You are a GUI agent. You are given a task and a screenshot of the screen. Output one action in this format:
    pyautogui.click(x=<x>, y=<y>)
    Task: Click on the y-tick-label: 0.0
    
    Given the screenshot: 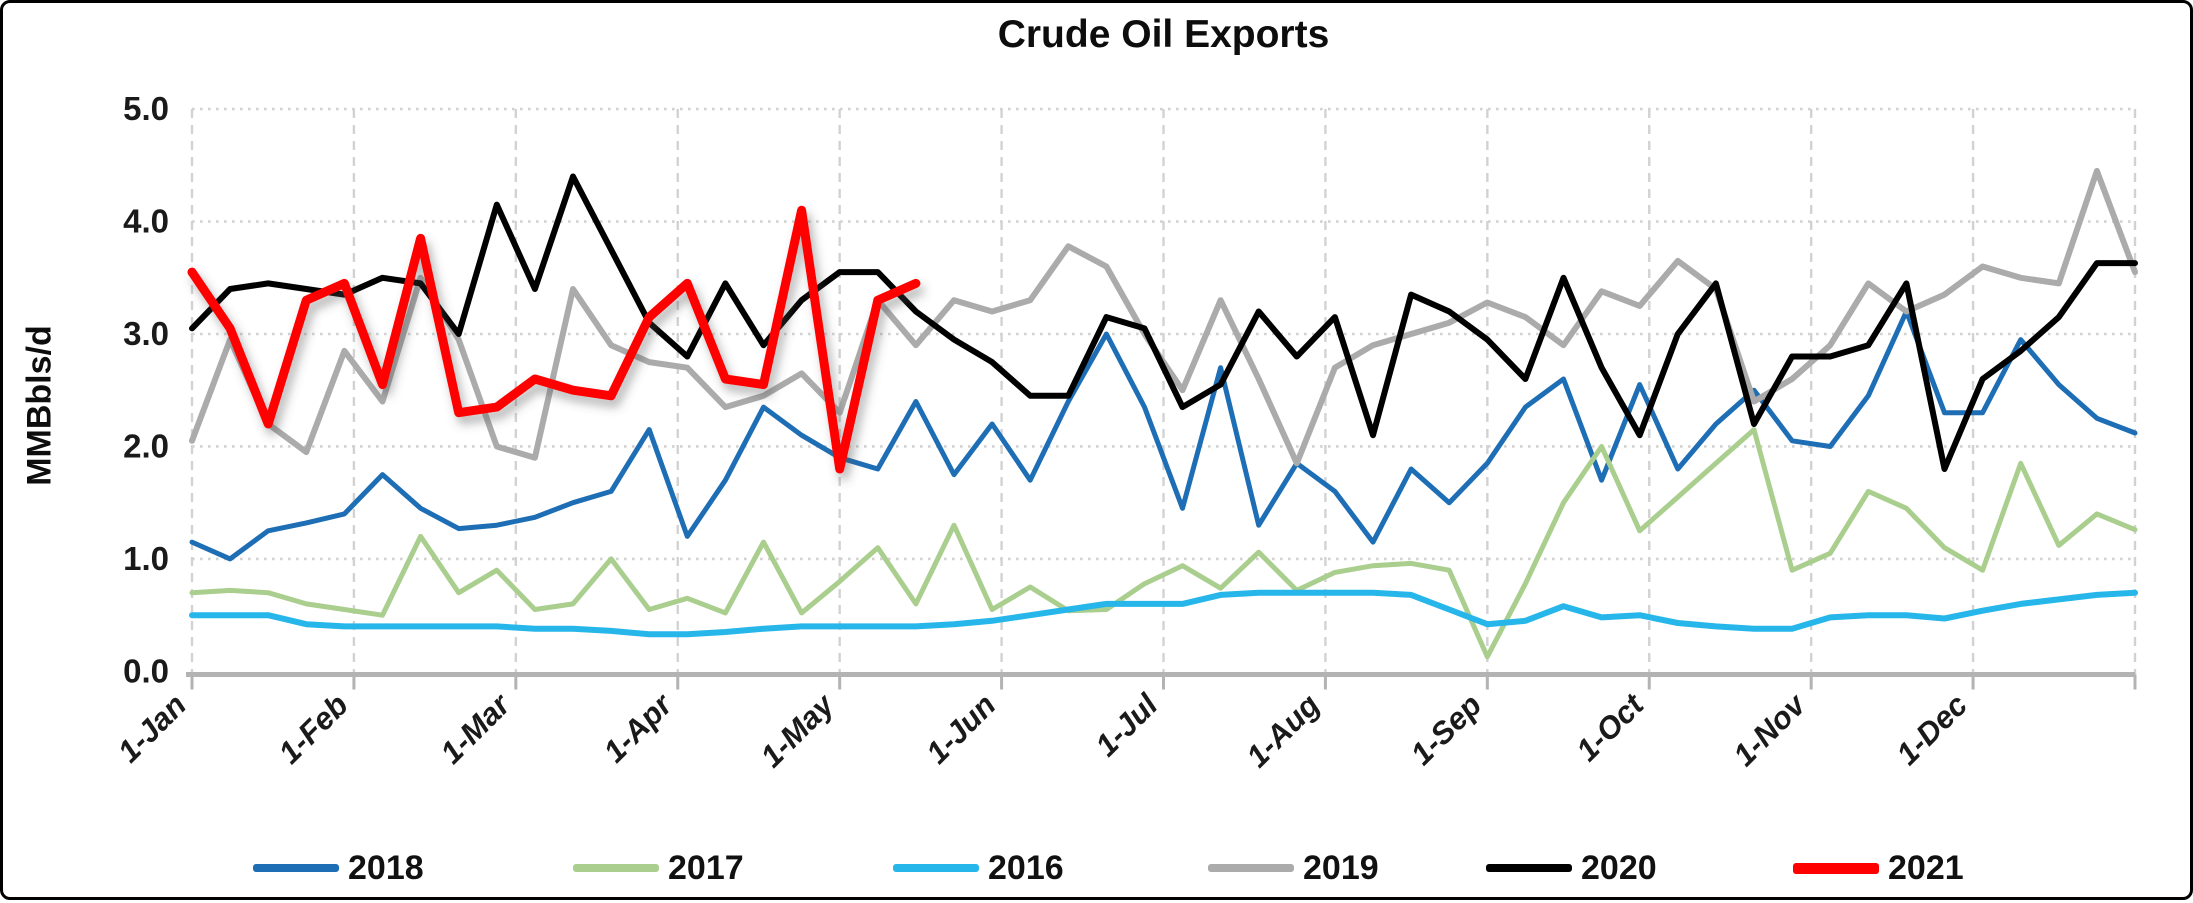 What is the action you would take?
    pyautogui.click(x=146, y=670)
    